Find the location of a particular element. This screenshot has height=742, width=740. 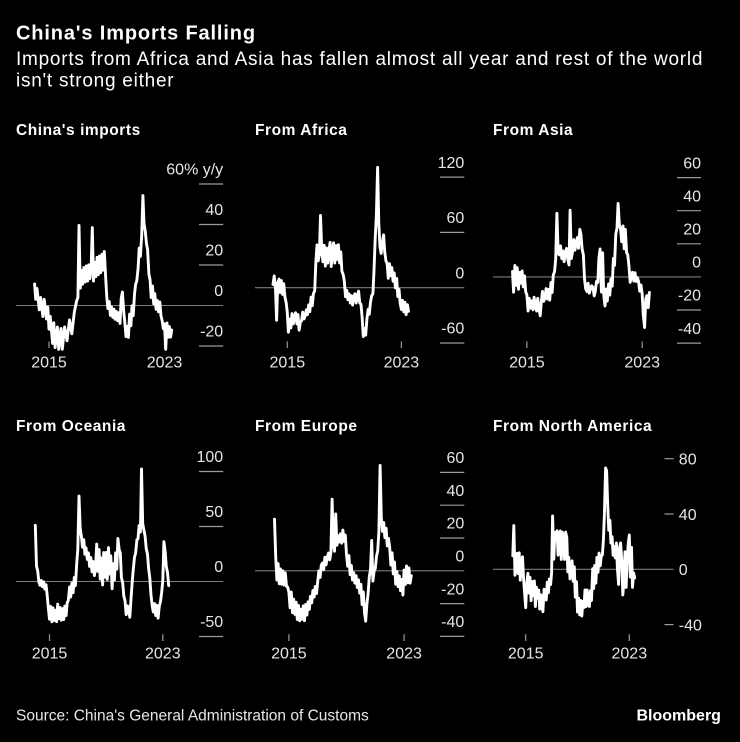

svg-text: 120 is located at coordinates (451, 163).